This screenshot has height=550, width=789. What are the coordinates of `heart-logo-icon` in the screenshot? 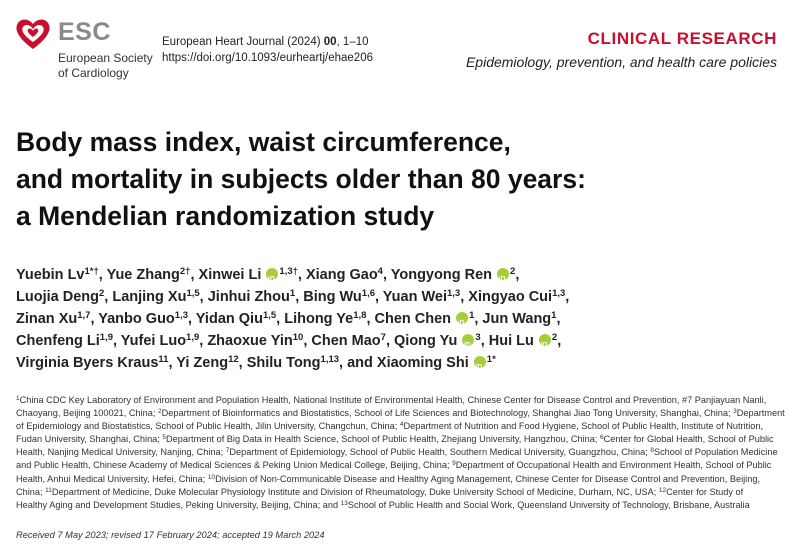 It's located at (33, 34).